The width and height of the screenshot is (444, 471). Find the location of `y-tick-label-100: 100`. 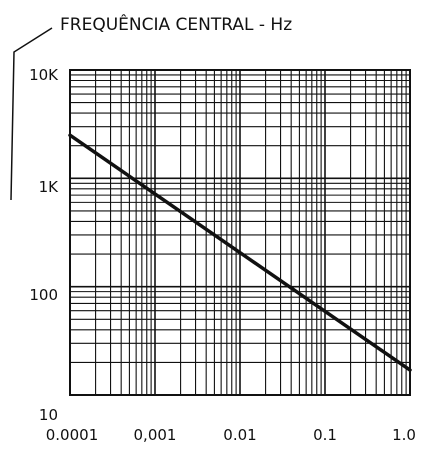

y-tick-label-100: 100 is located at coordinates (43, 295).